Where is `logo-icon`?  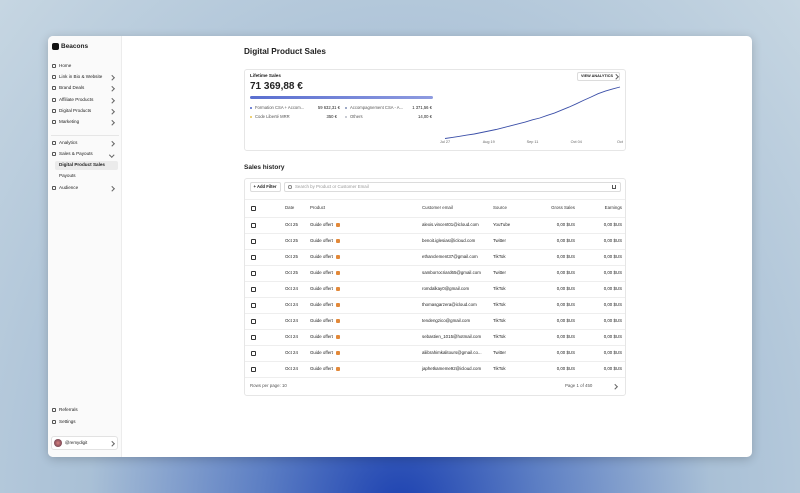 logo-icon is located at coordinates (55, 46).